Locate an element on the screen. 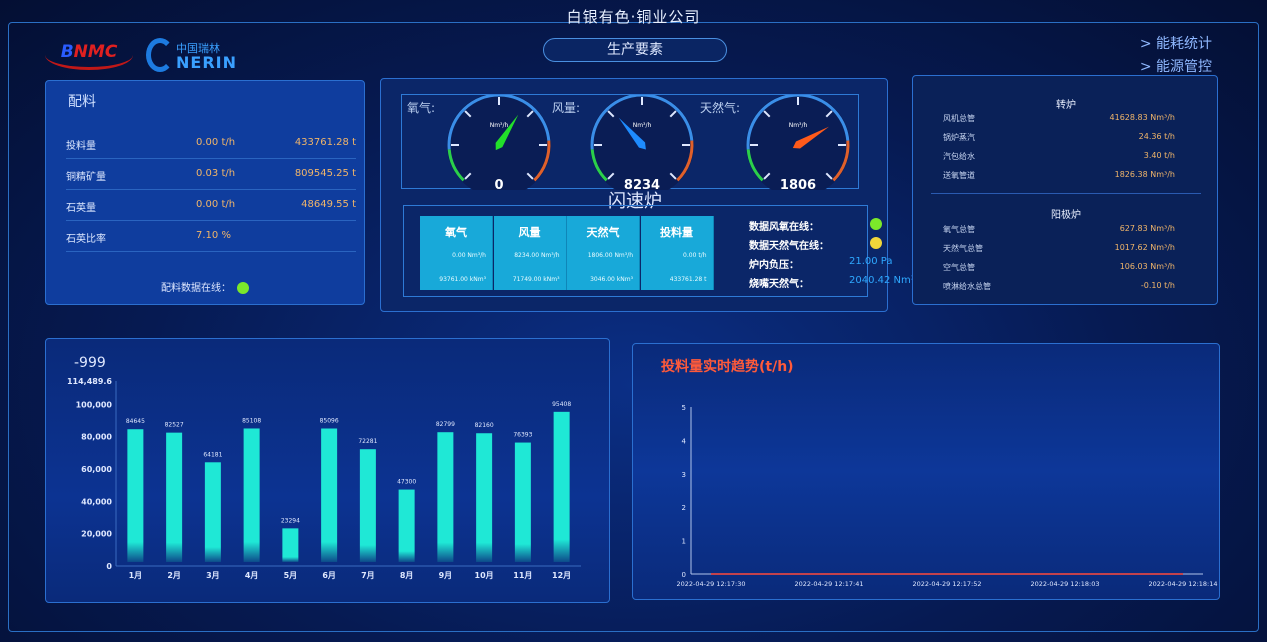 This screenshot has width=1267, height=642. column-header: 氧气 is located at coordinates (456, 232).